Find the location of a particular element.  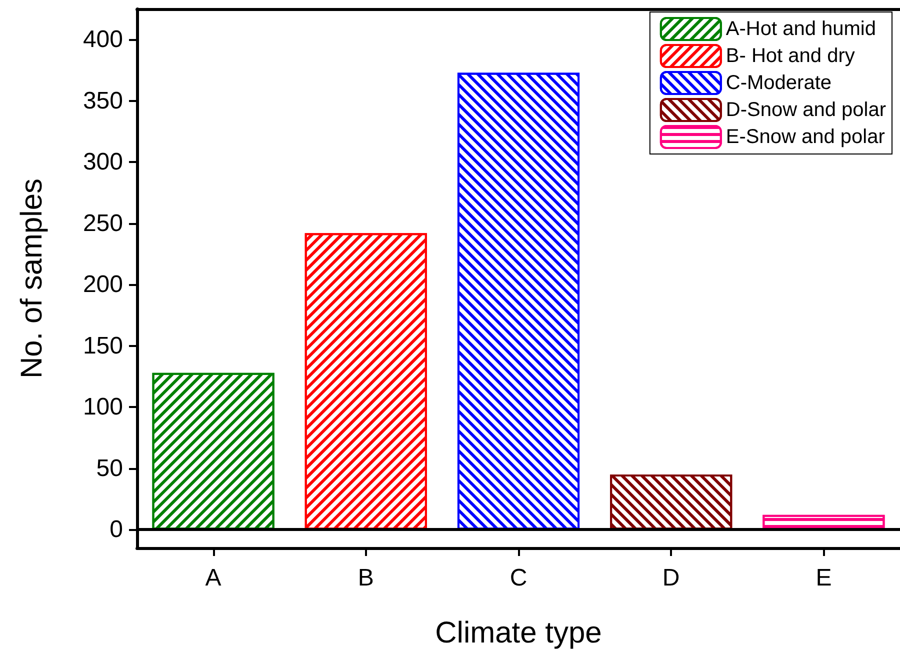

y-tick-label: 200 is located at coordinates (102, 284).